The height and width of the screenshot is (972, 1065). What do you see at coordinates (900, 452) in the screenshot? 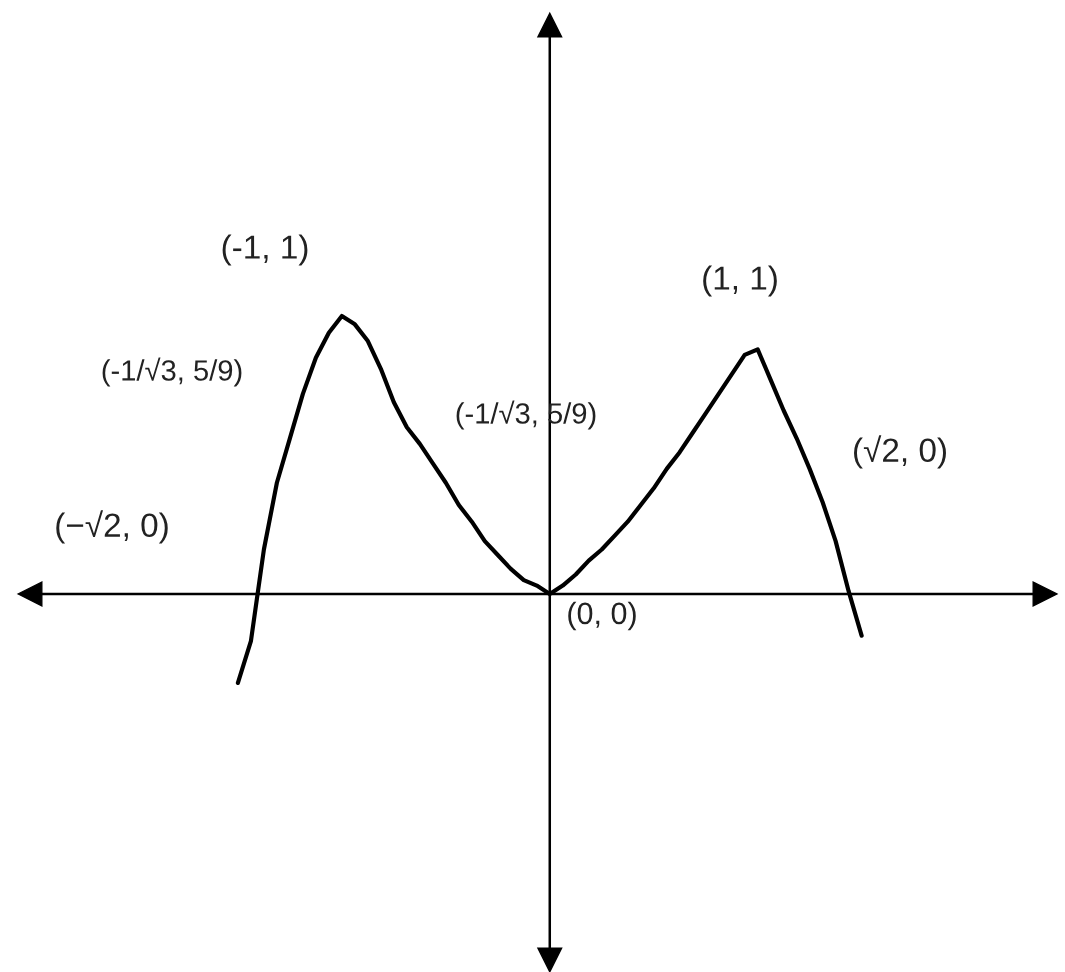
I see `annotation: (√2, 0)` at bounding box center [900, 452].